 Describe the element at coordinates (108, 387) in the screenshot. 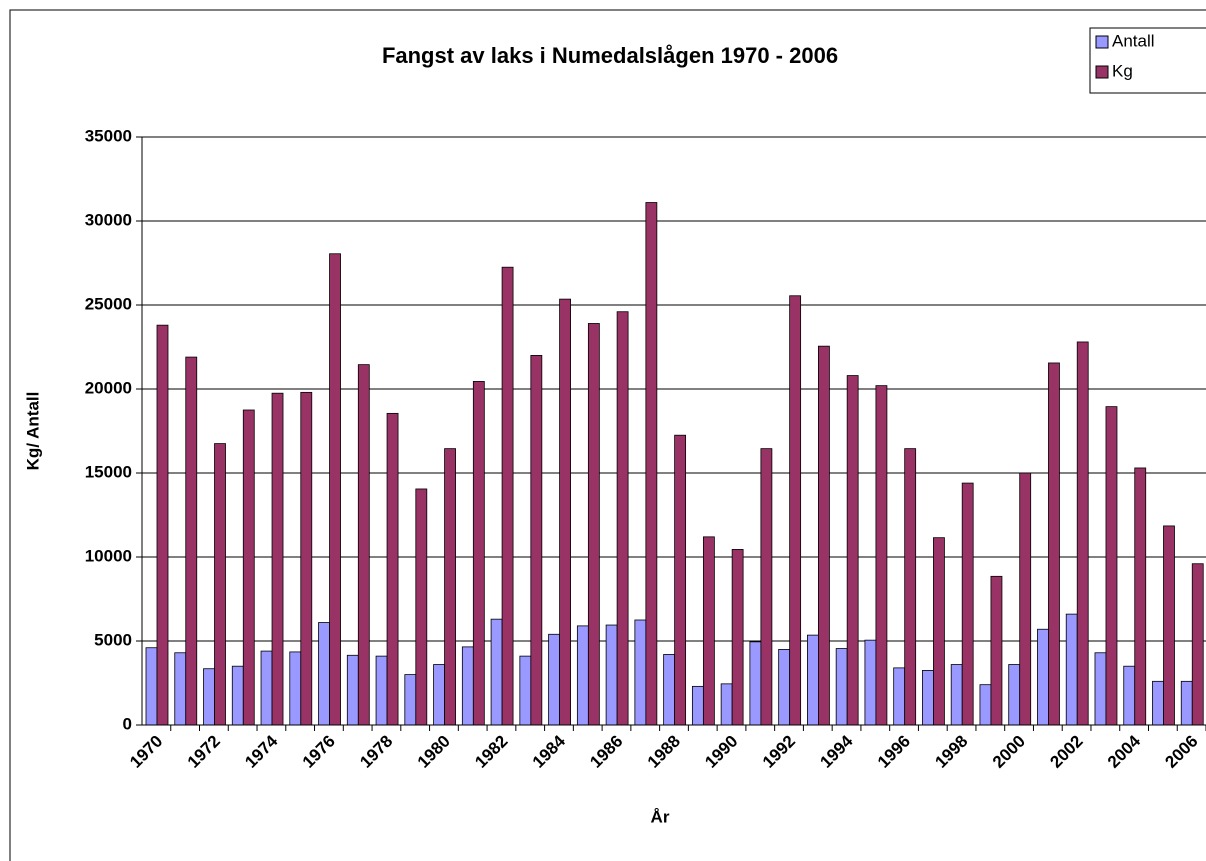

I see `y-tick-label: 20000` at that location.